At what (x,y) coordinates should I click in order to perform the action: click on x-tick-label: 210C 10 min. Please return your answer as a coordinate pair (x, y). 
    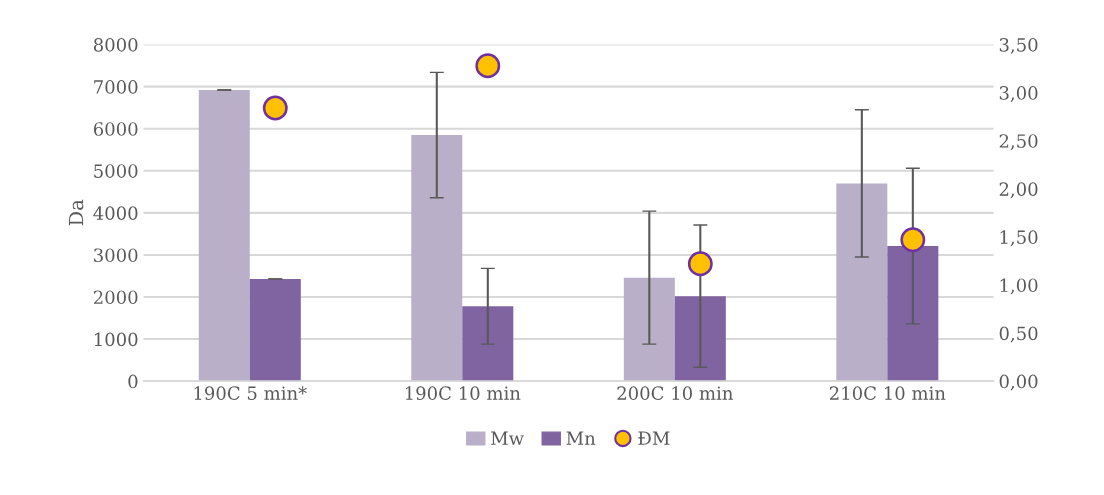
    Looking at the image, I should click on (887, 393).